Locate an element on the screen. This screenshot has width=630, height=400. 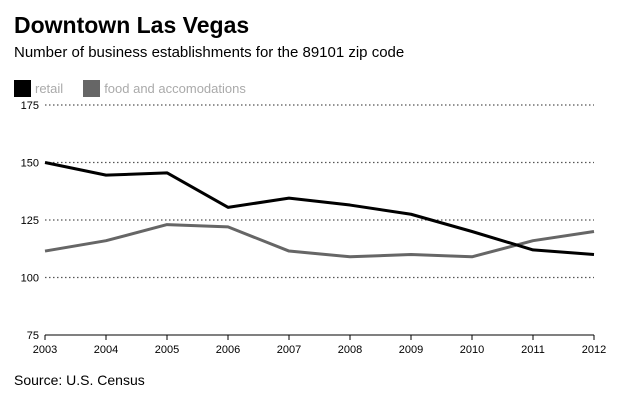
x-tick-label-2008: 2008 is located at coordinates (350, 350).